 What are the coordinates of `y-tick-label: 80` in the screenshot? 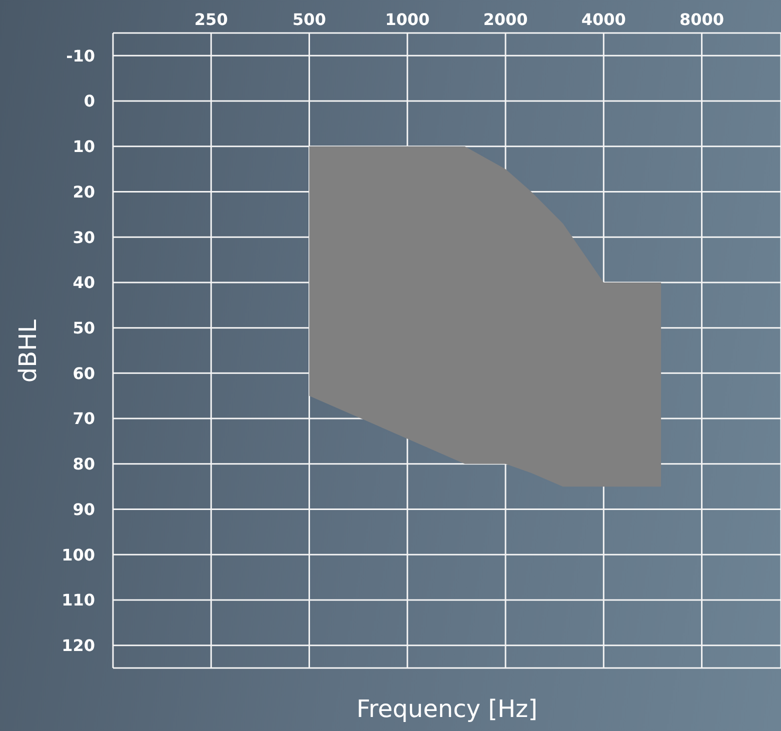 It's located at (83, 464).